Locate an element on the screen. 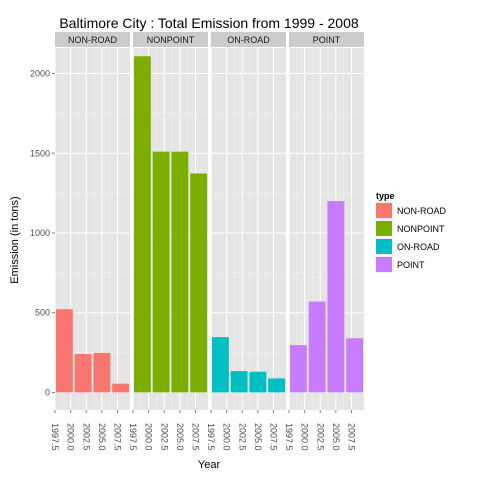  facet-strip-label: NONPOINT is located at coordinates (171, 40).